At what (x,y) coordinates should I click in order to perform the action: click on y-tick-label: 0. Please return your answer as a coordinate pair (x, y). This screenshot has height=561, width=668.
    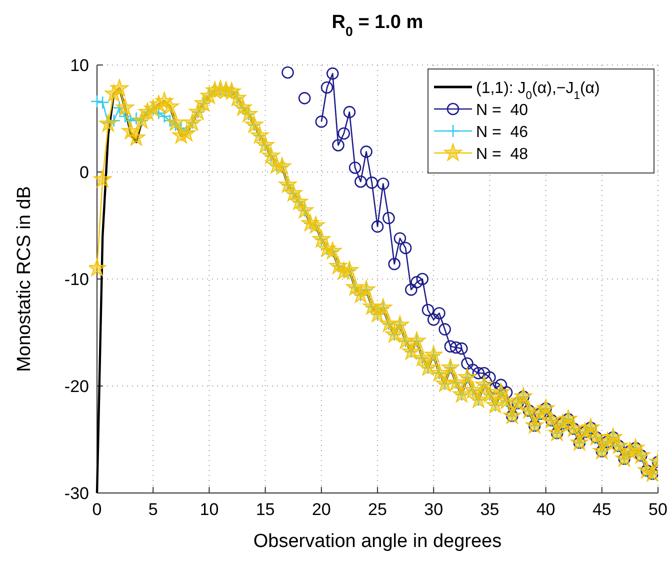
    Looking at the image, I should click on (84, 172).